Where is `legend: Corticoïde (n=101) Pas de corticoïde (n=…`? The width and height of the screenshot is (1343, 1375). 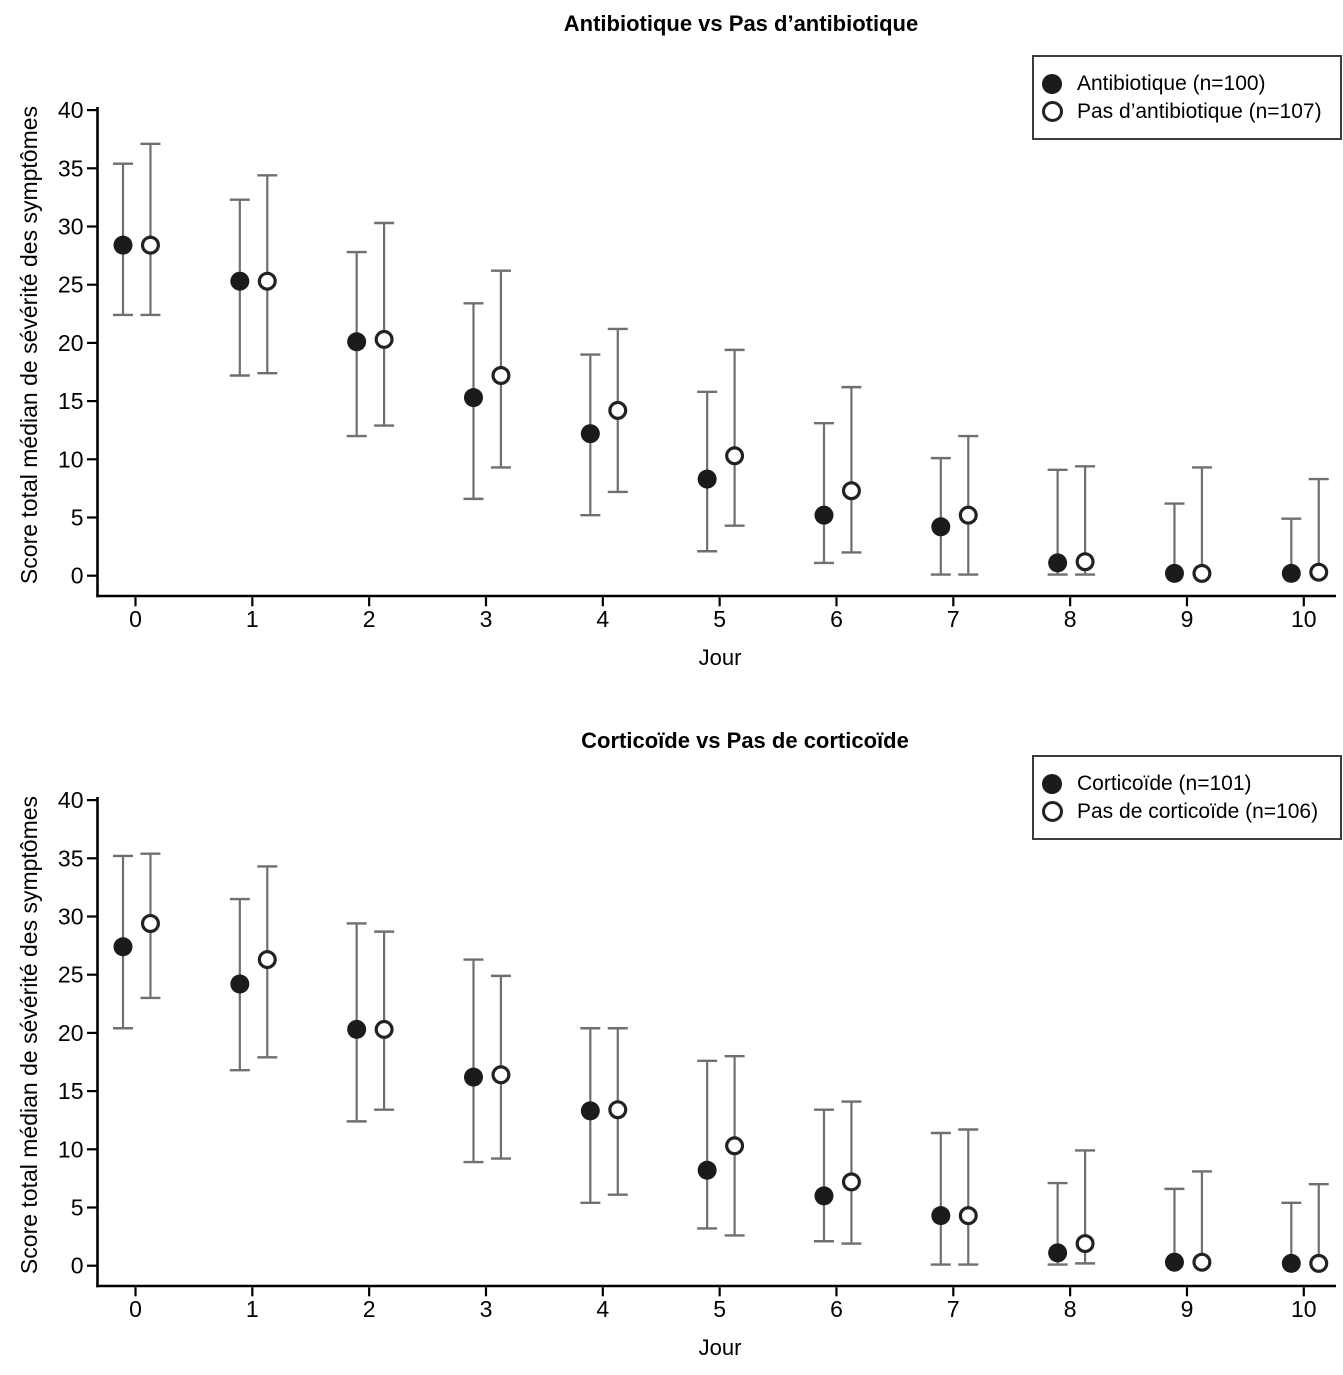 legend: Corticoïde (n=101) Pas de corticoïde (n=… is located at coordinates (1187, 797).